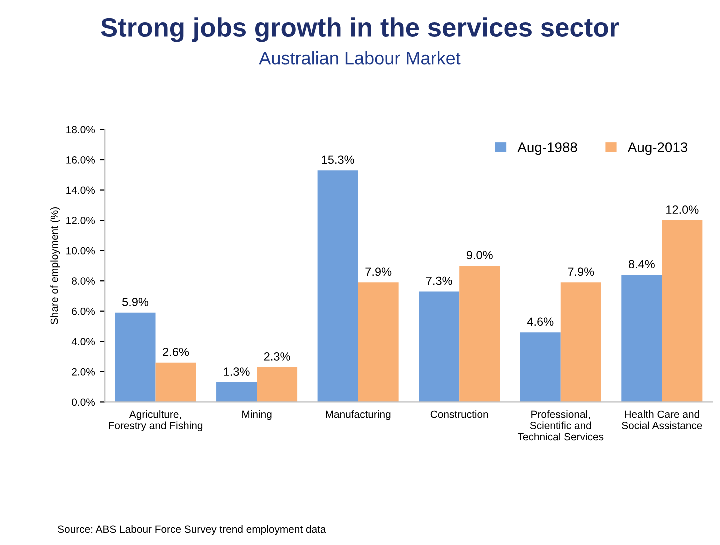 The width and height of the screenshot is (720, 545). What do you see at coordinates (135, 302) in the screenshot?
I see `data-label: 5.9%` at bounding box center [135, 302].